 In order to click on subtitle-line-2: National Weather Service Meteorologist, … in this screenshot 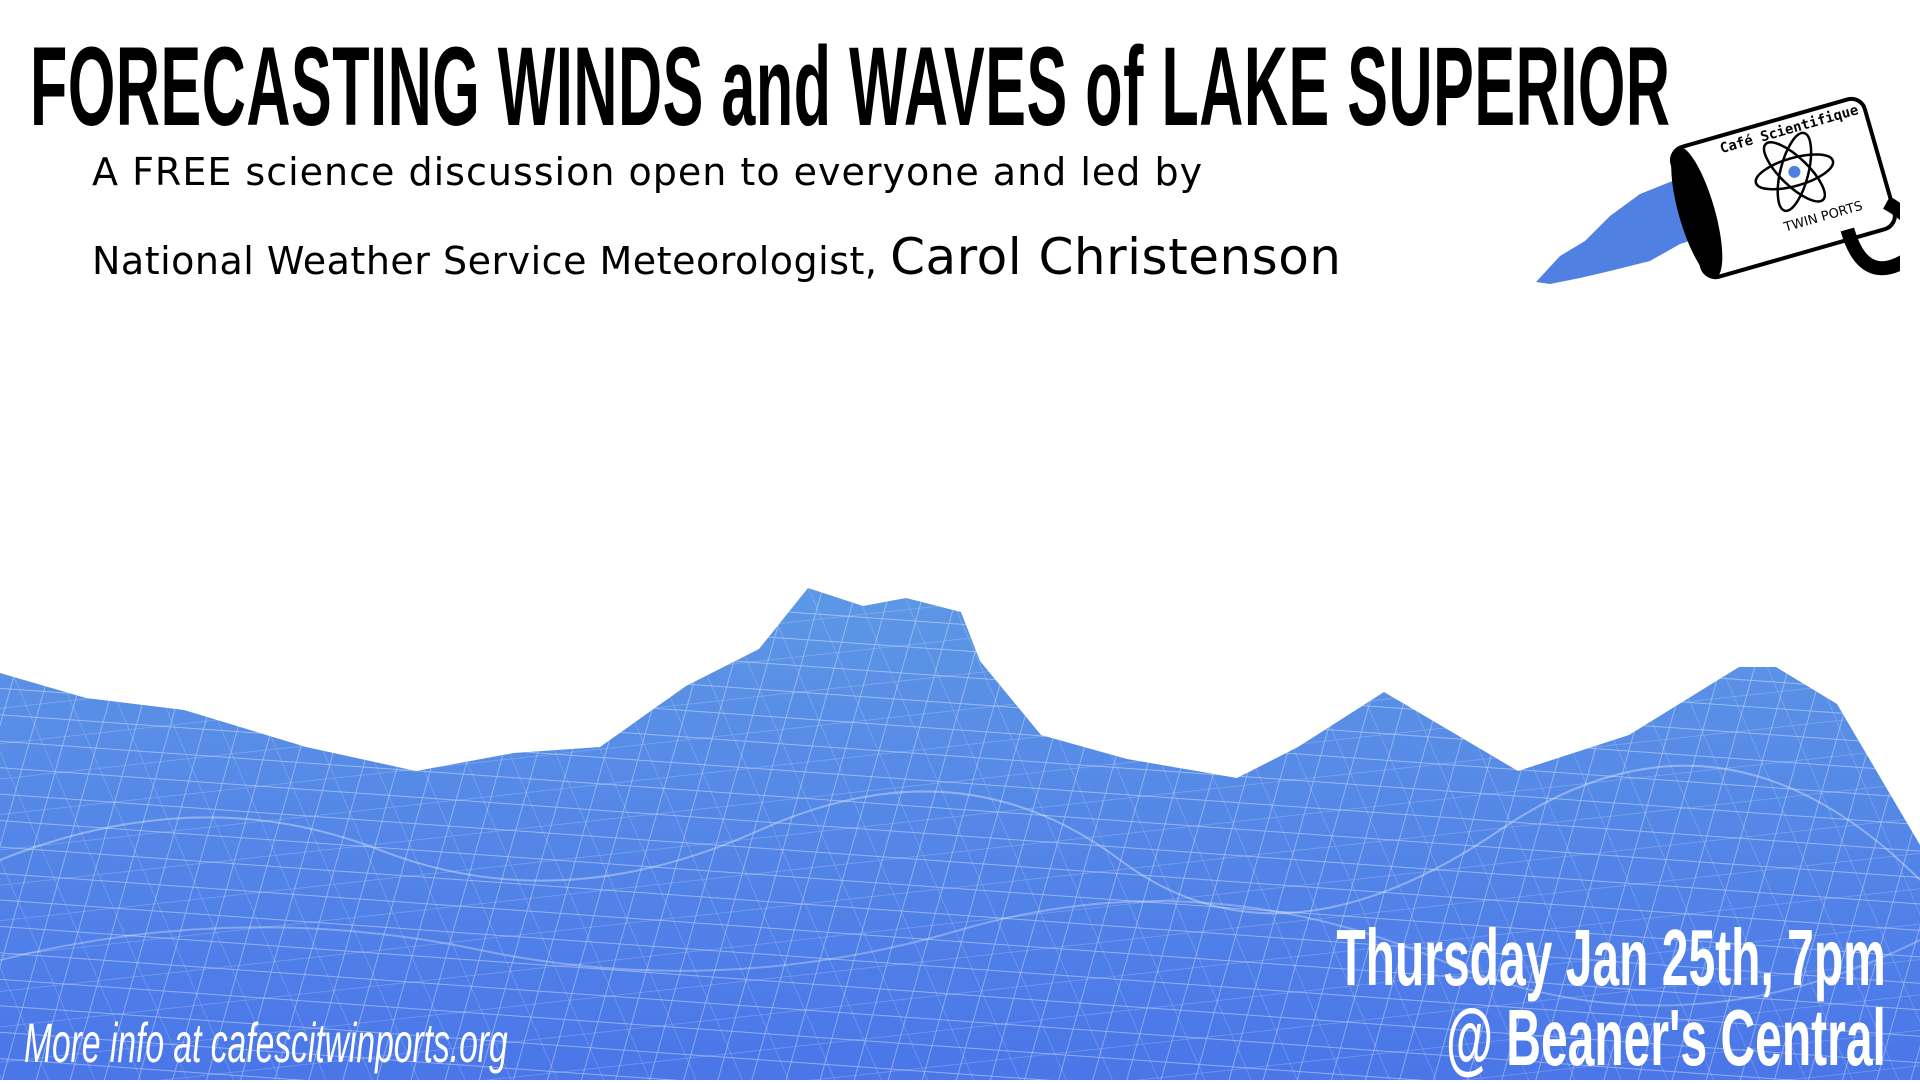, I will do `click(716, 257)`.